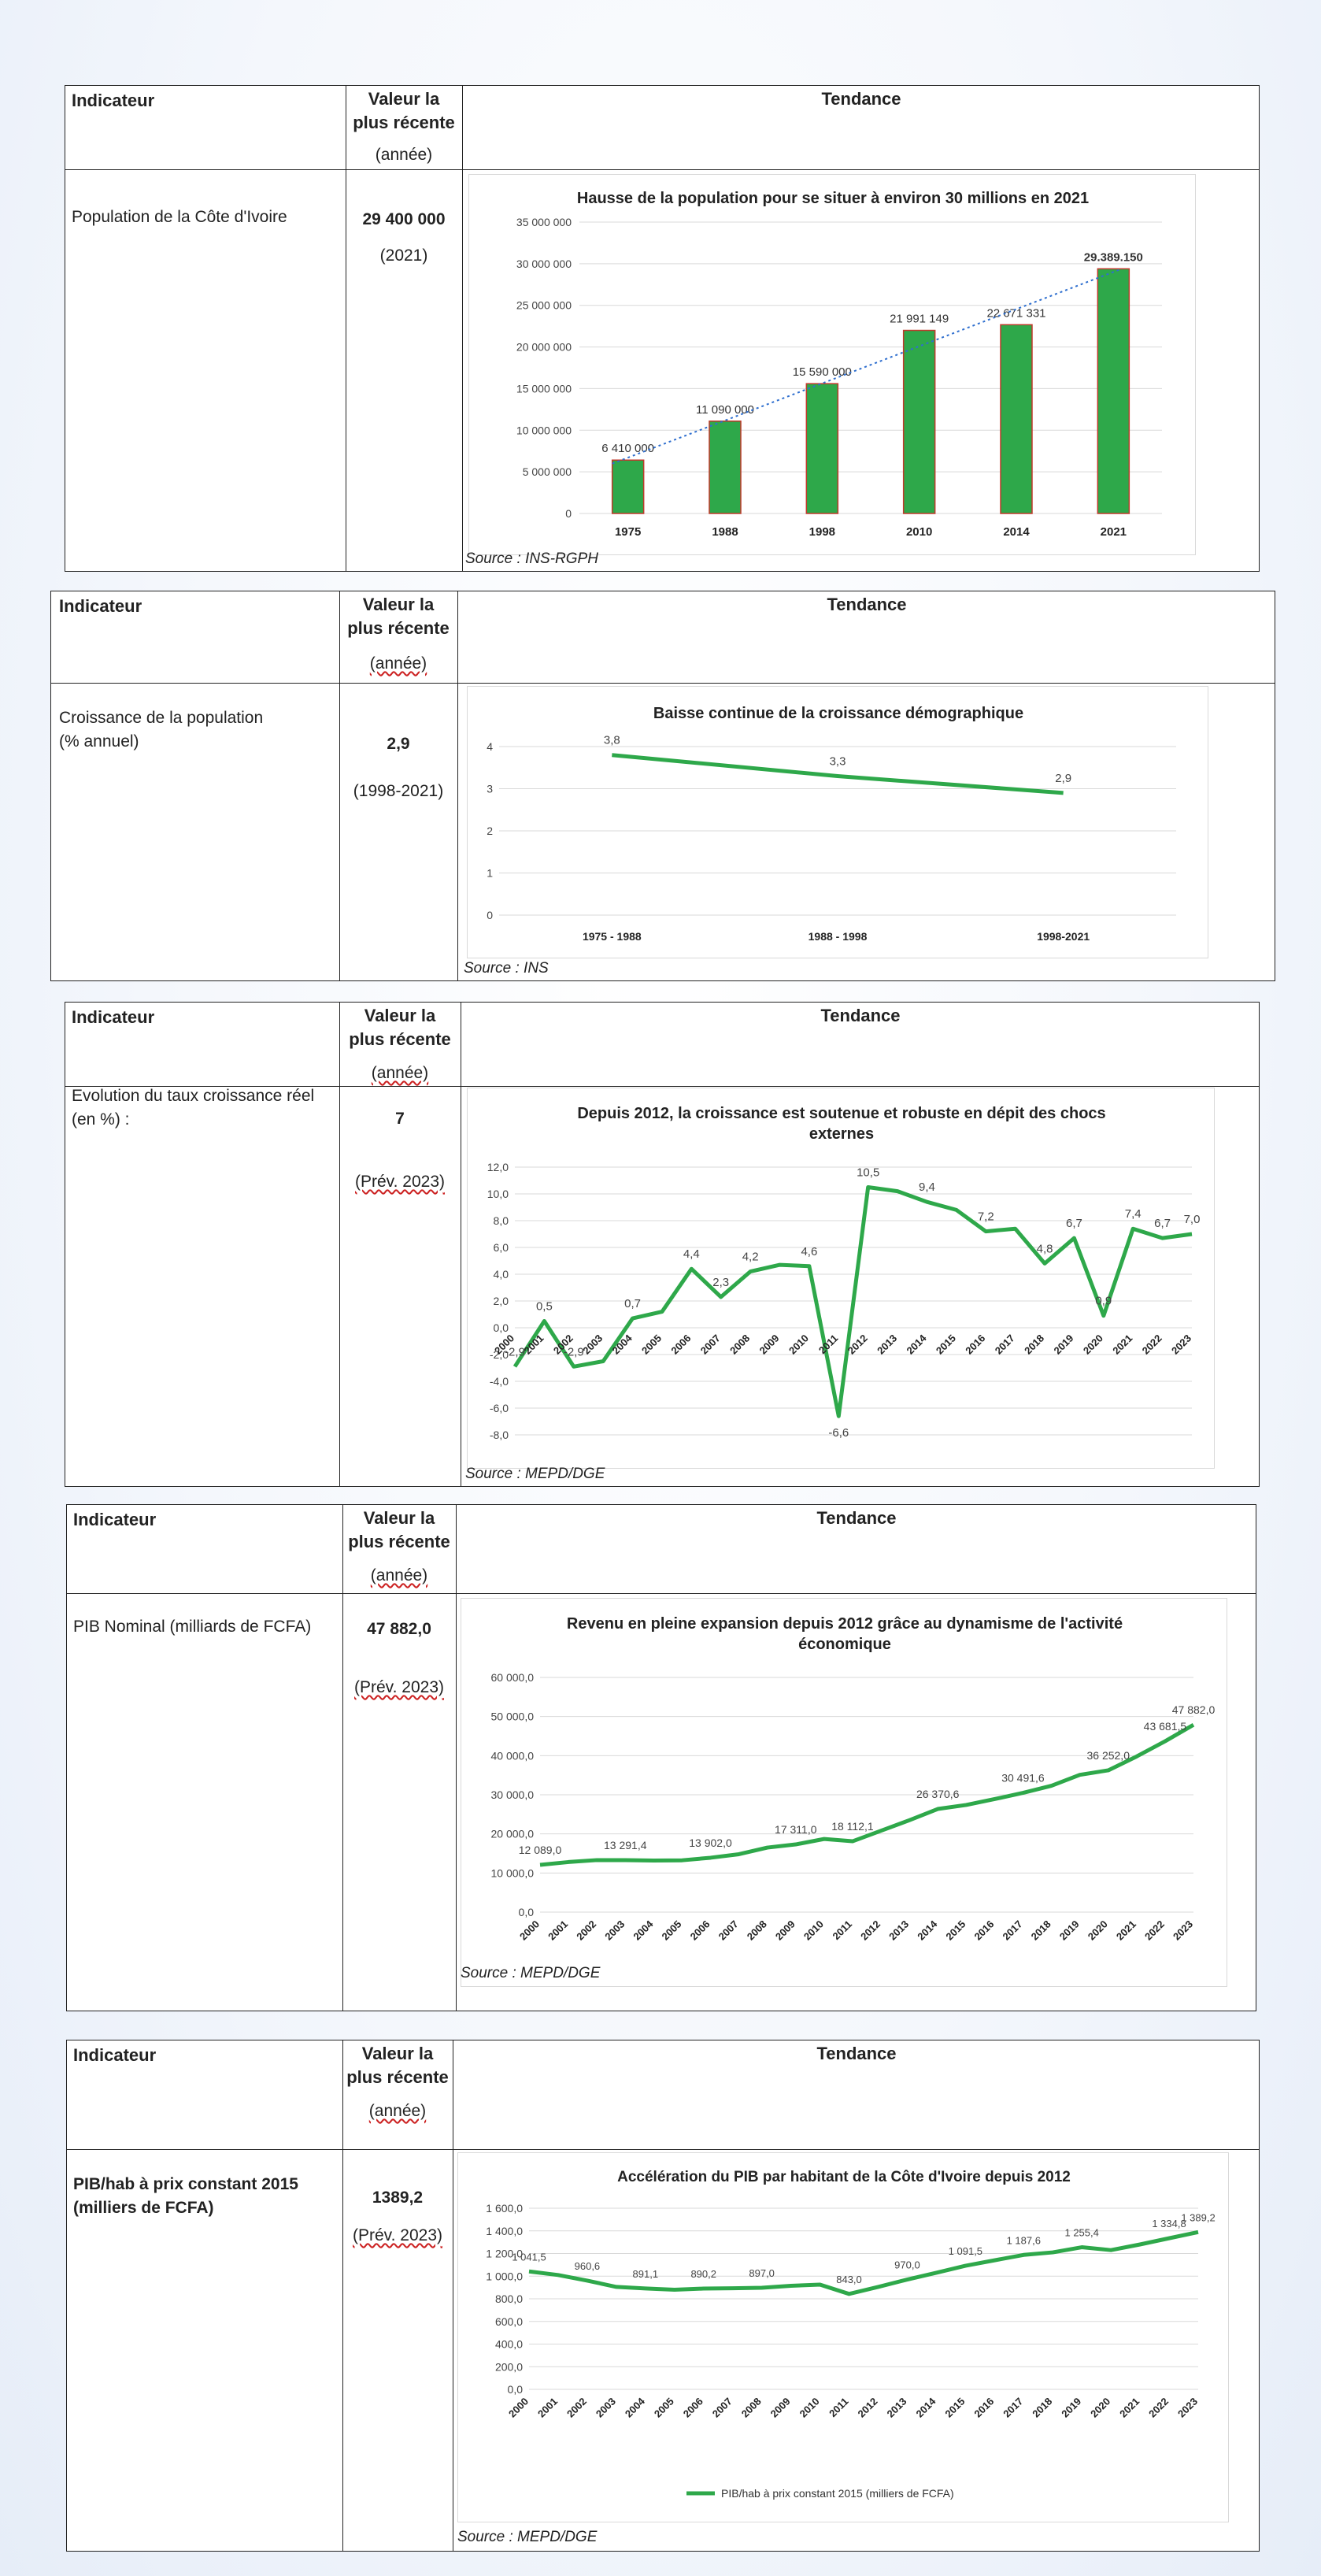 The width and height of the screenshot is (1321, 2576). Describe the element at coordinates (868, 2408) in the screenshot. I see `x-tick-label: 2012` at that location.